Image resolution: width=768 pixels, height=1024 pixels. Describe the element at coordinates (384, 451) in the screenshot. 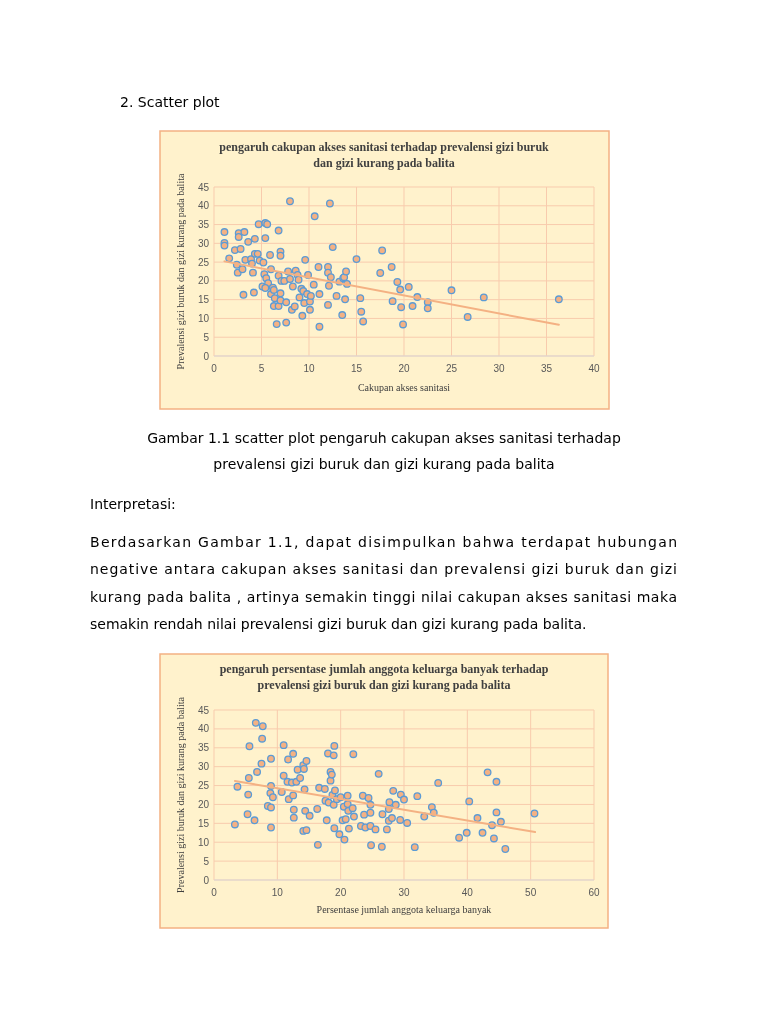

I see `text: Gambar 1.1 scatter plot pengaruh cakupan akses sanitasi terhadap prevalensi gizi buruk dan gizi kurang pada balita` at that location.